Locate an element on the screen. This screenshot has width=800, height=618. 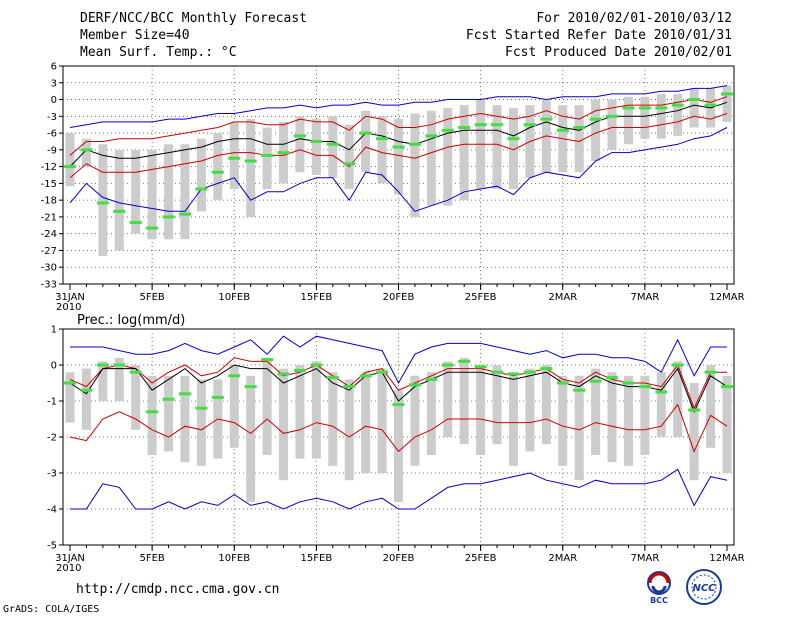
y-tick-label: -15 is located at coordinates (49, 184).